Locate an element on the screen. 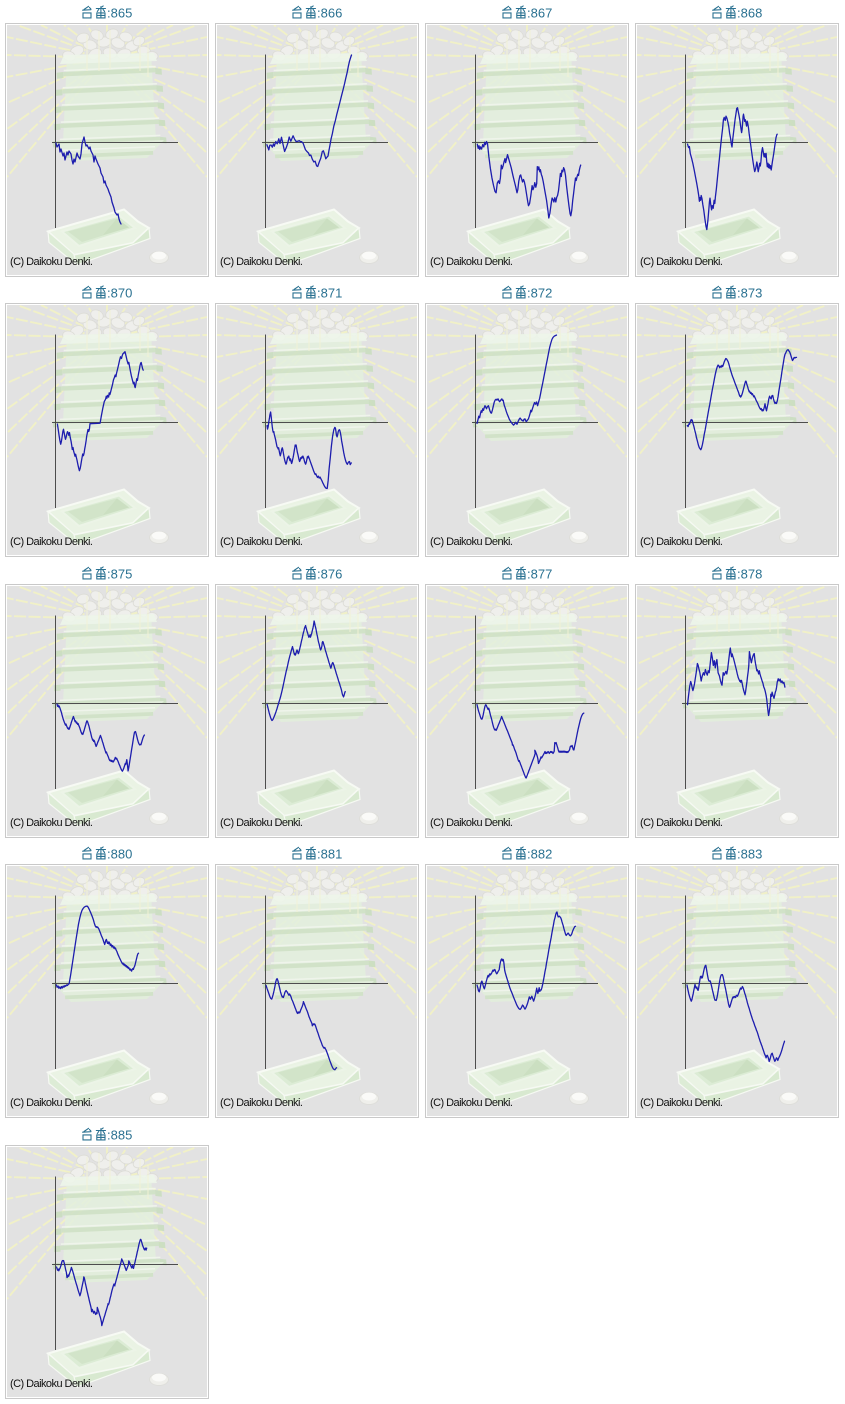 The image size is (845, 1404). svg-text: :872 is located at coordinates (539, 293).